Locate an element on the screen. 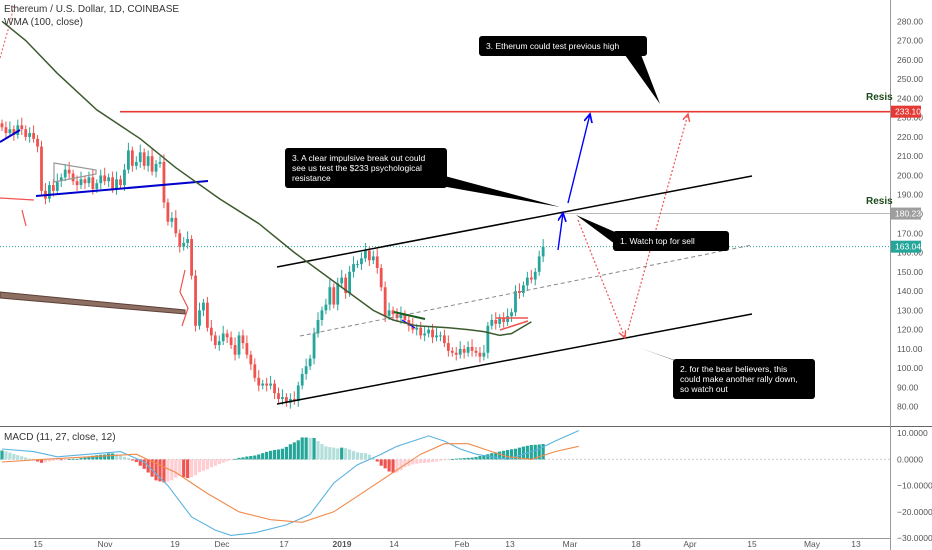 The width and height of the screenshot is (932, 550). macd-macd-line is located at coordinates (290, 483).